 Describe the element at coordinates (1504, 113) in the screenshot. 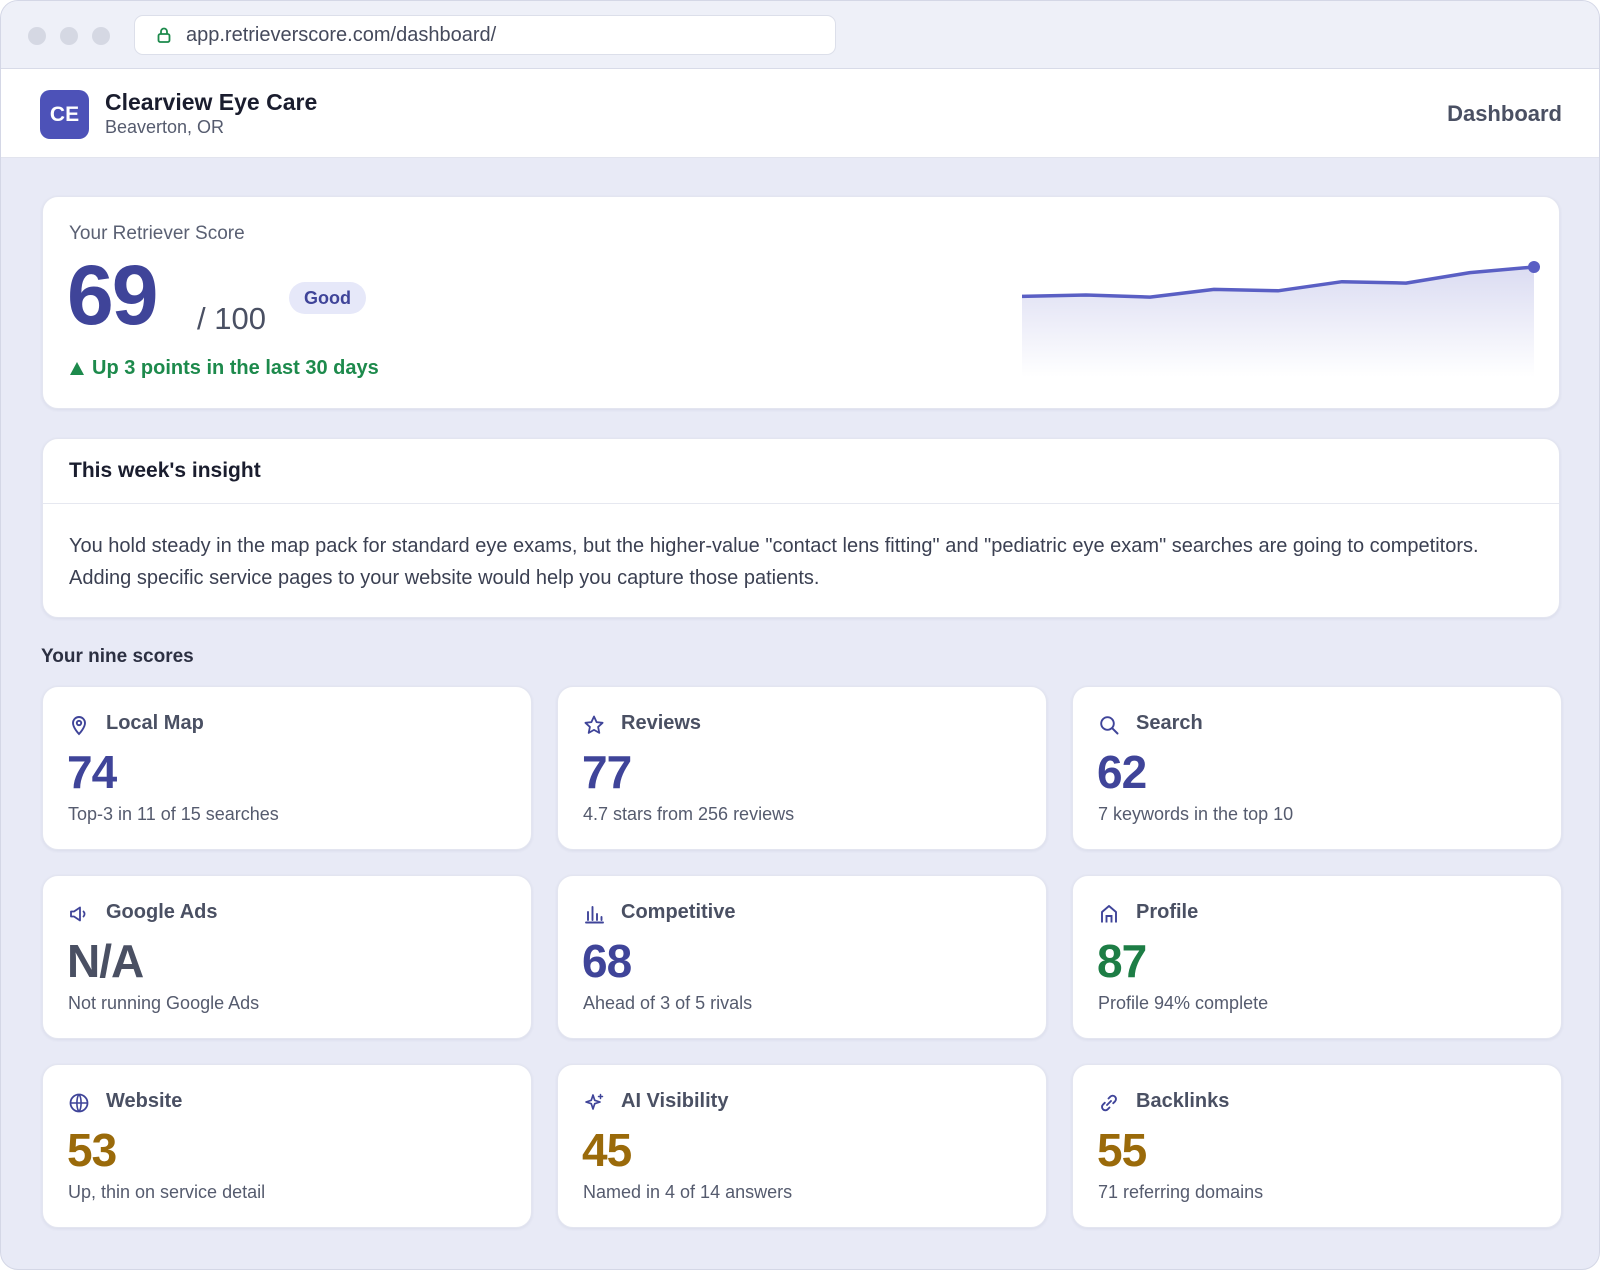

I see `dashboard-nav-link: Dashboard` at that location.